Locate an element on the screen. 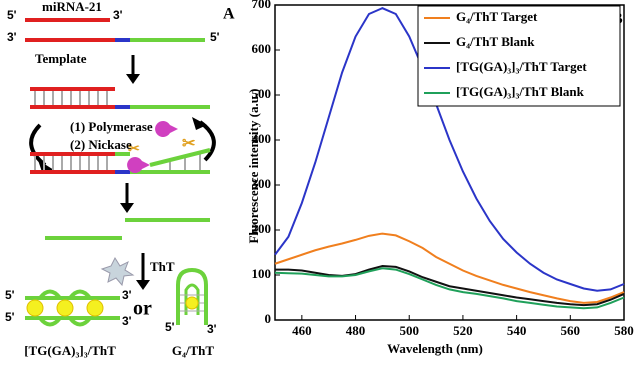  panel-label: A is located at coordinates (229, 14).